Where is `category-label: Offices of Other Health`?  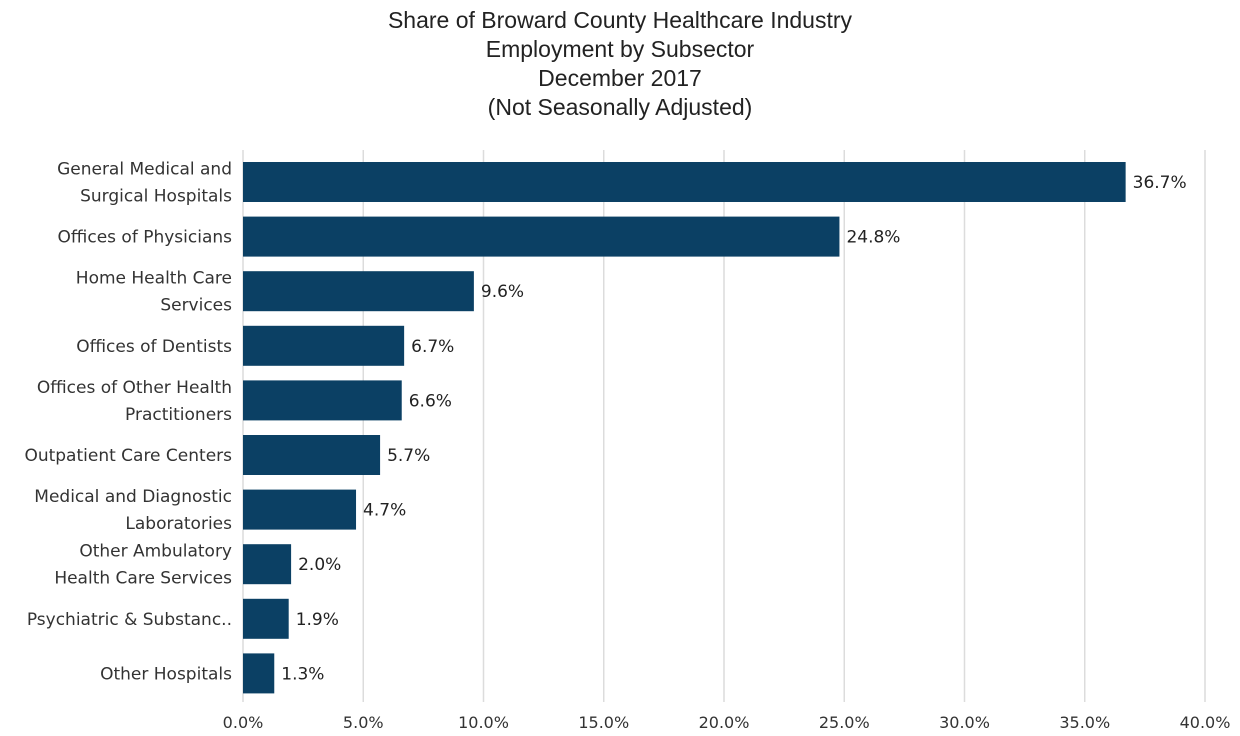
category-label: Offices of Other Health is located at coordinates (134, 388).